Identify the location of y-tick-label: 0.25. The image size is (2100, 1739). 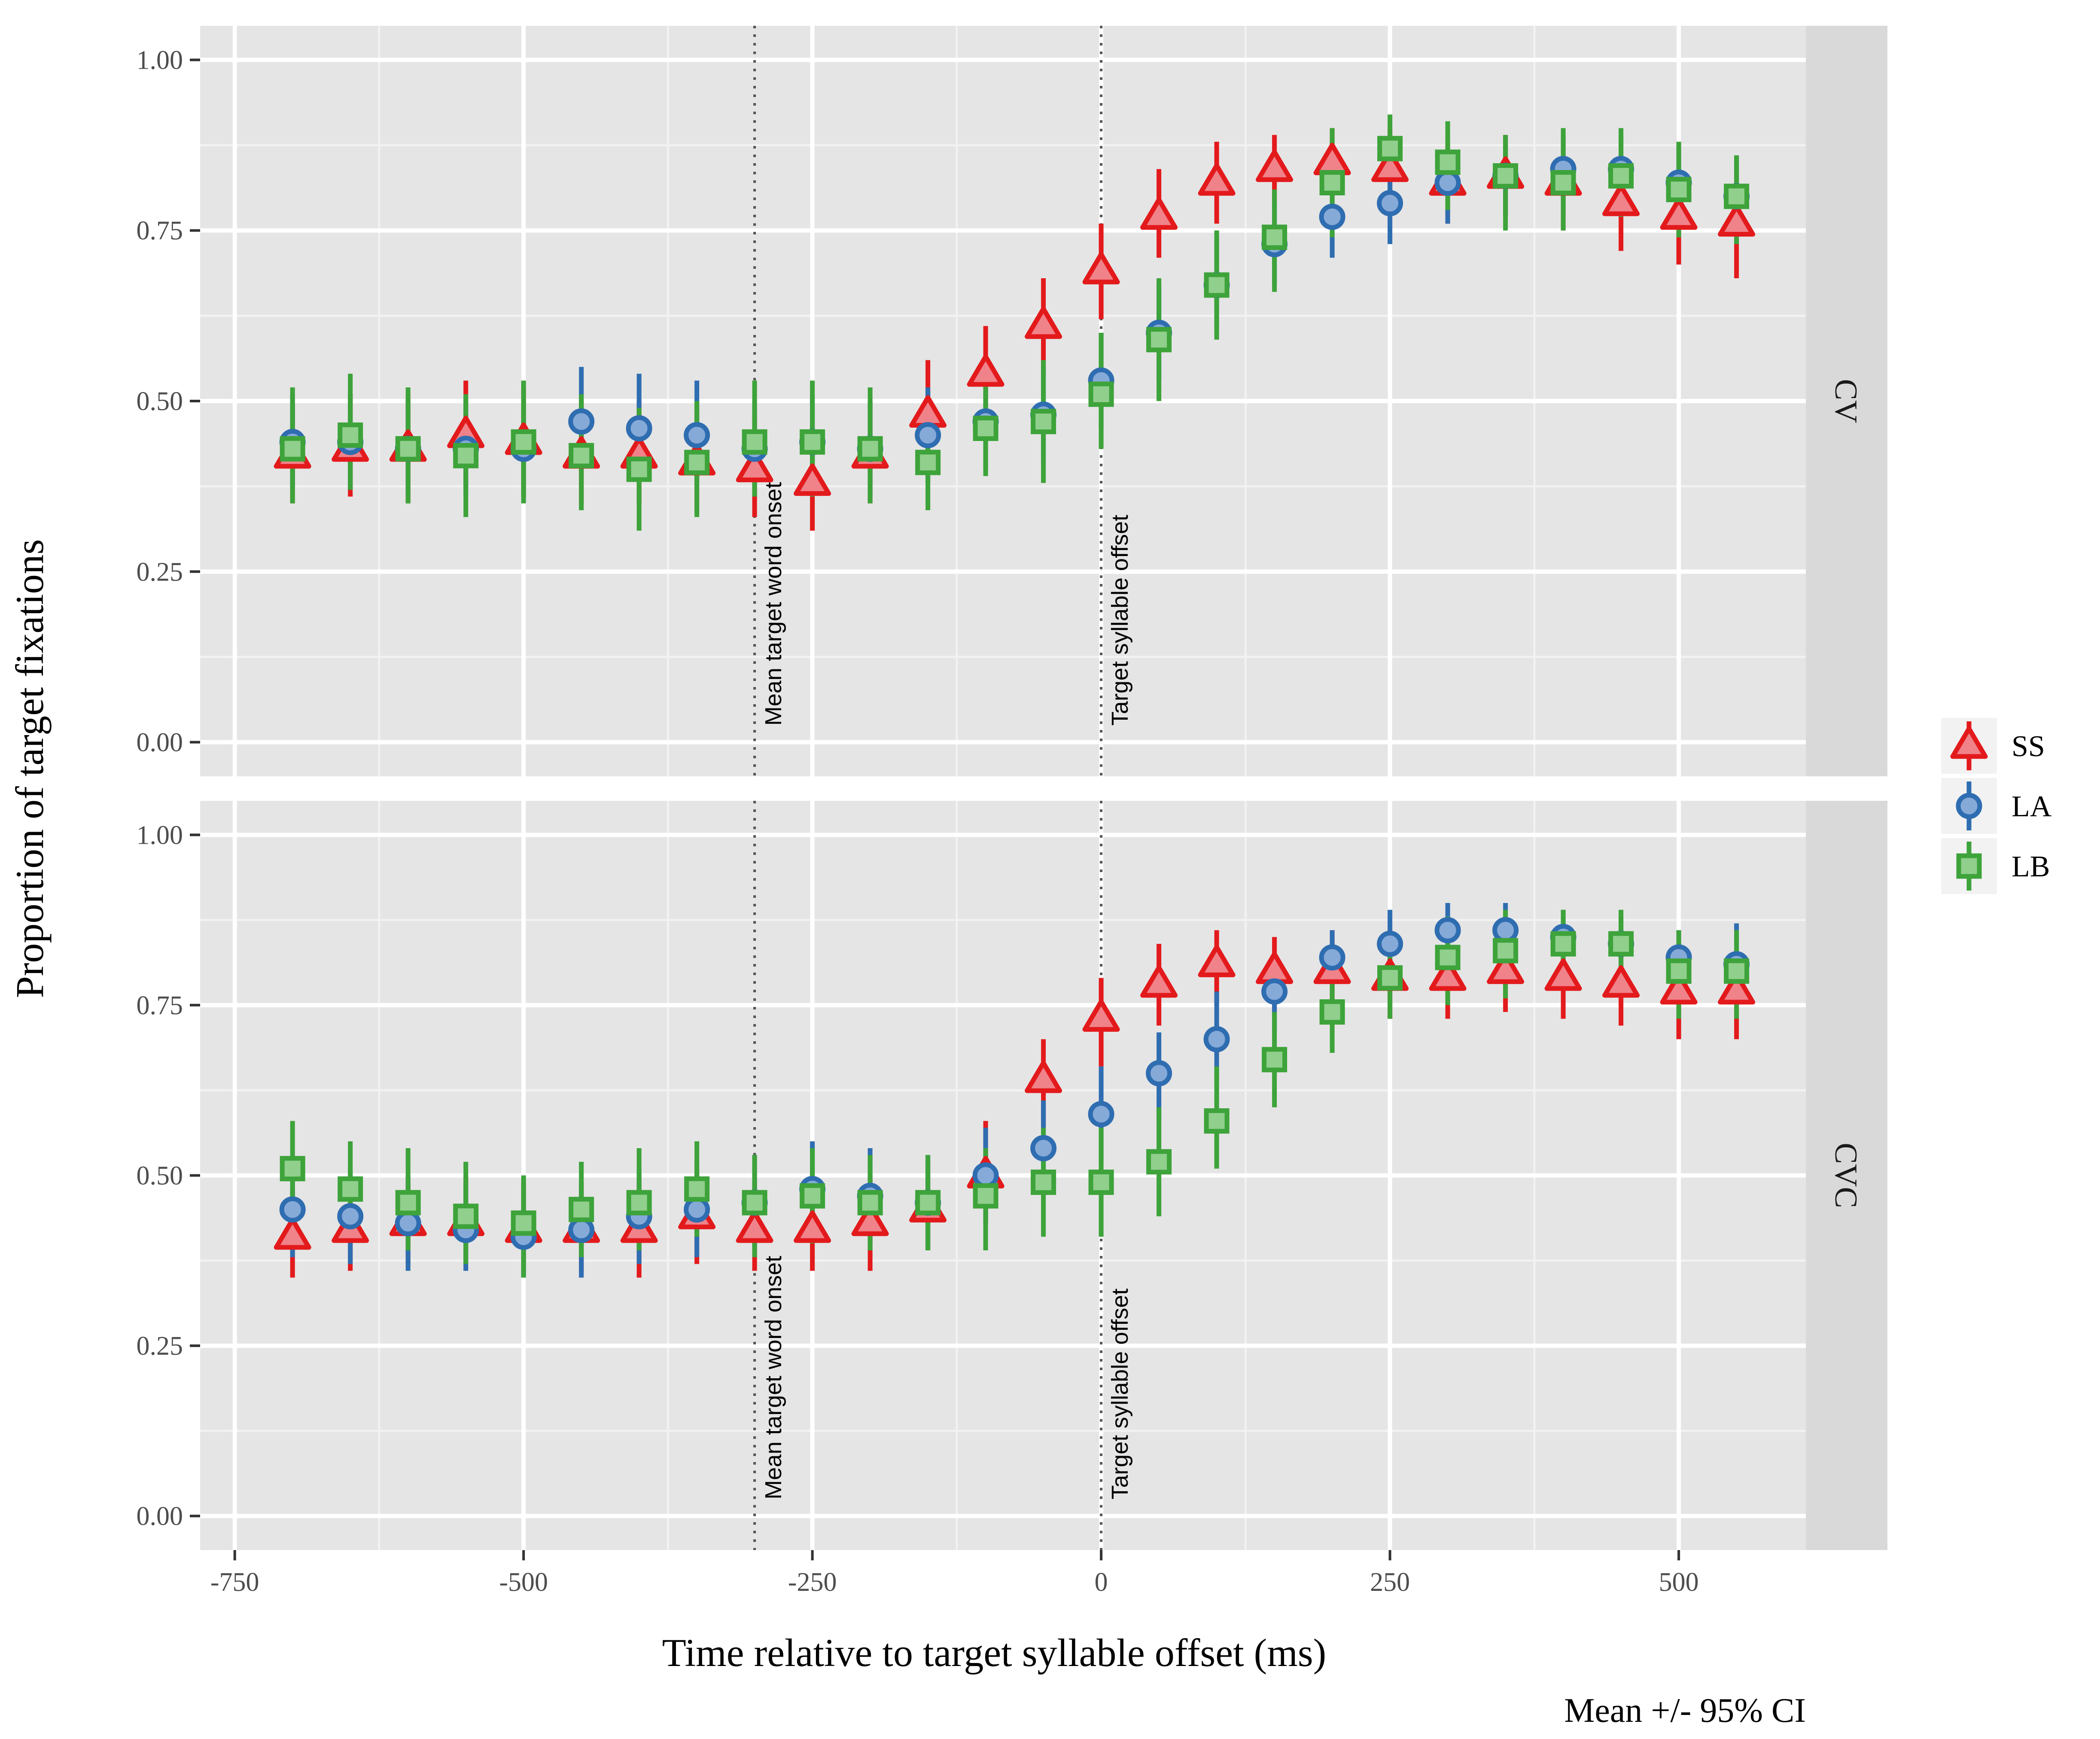
(160, 1346).